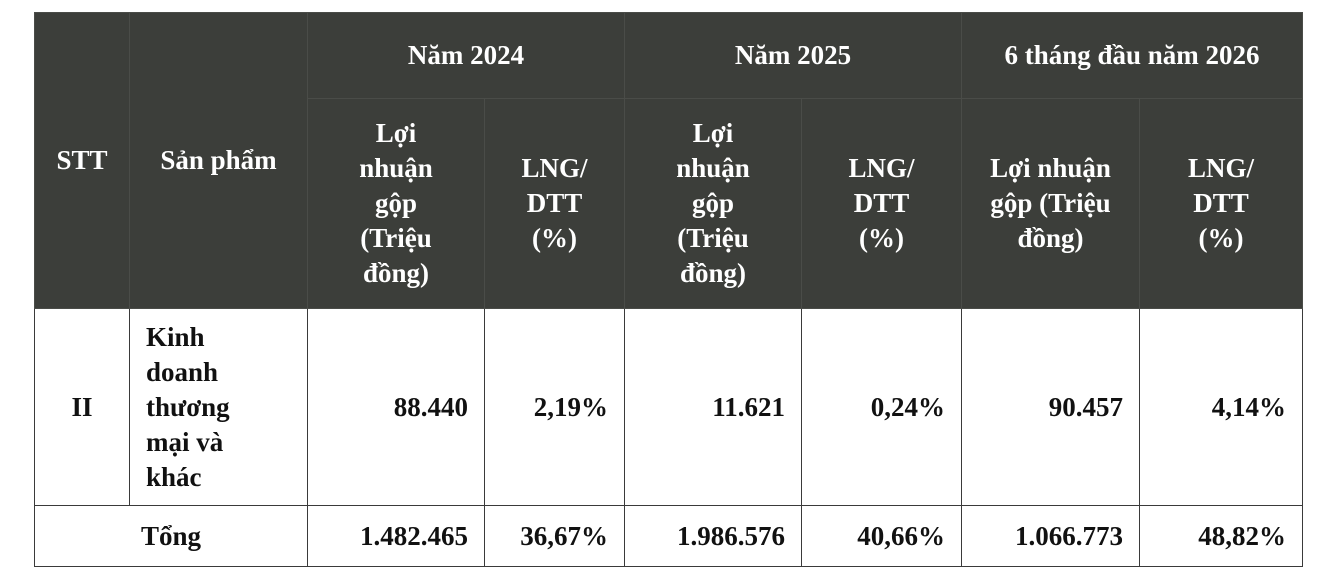  What do you see at coordinates (1221, 536) in the screenshot?
I see `total-margin-2026: 48,82%` at bounding box center [1221, 536].